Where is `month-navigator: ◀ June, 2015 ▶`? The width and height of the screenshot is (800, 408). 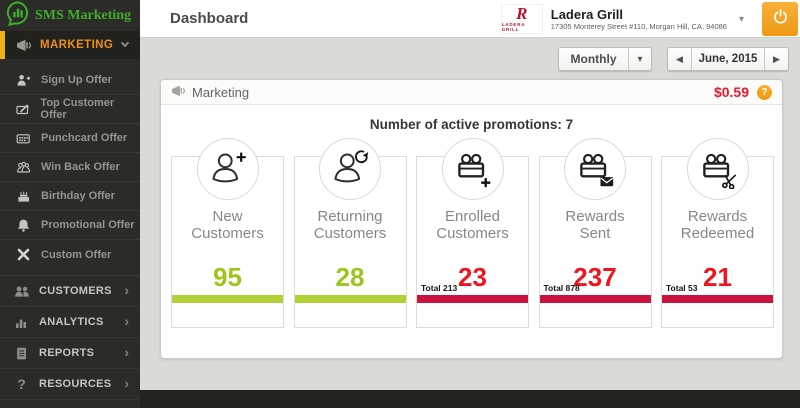
month-navigator: ◀ June, 2015 ▶ is located at coordinates (728, 59).